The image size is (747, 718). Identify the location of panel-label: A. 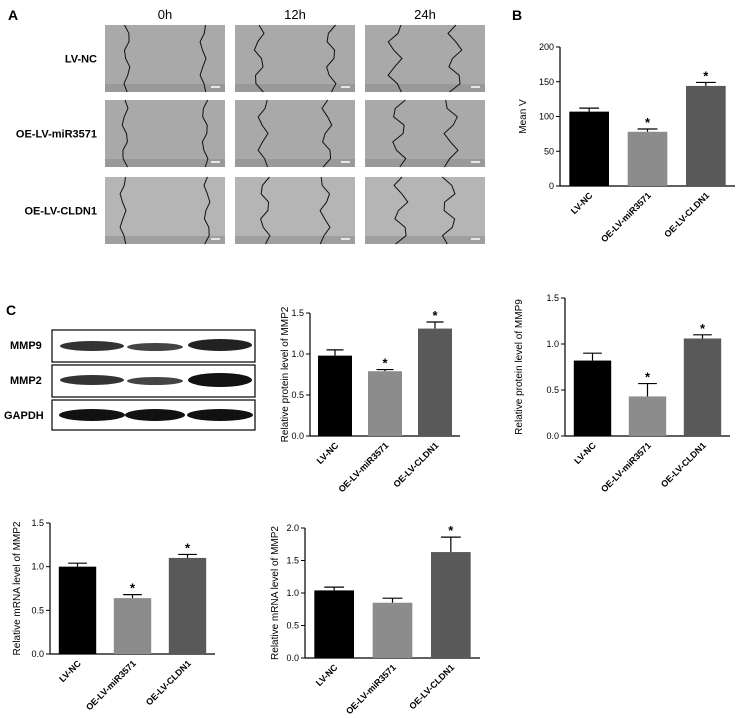
(13, 15).